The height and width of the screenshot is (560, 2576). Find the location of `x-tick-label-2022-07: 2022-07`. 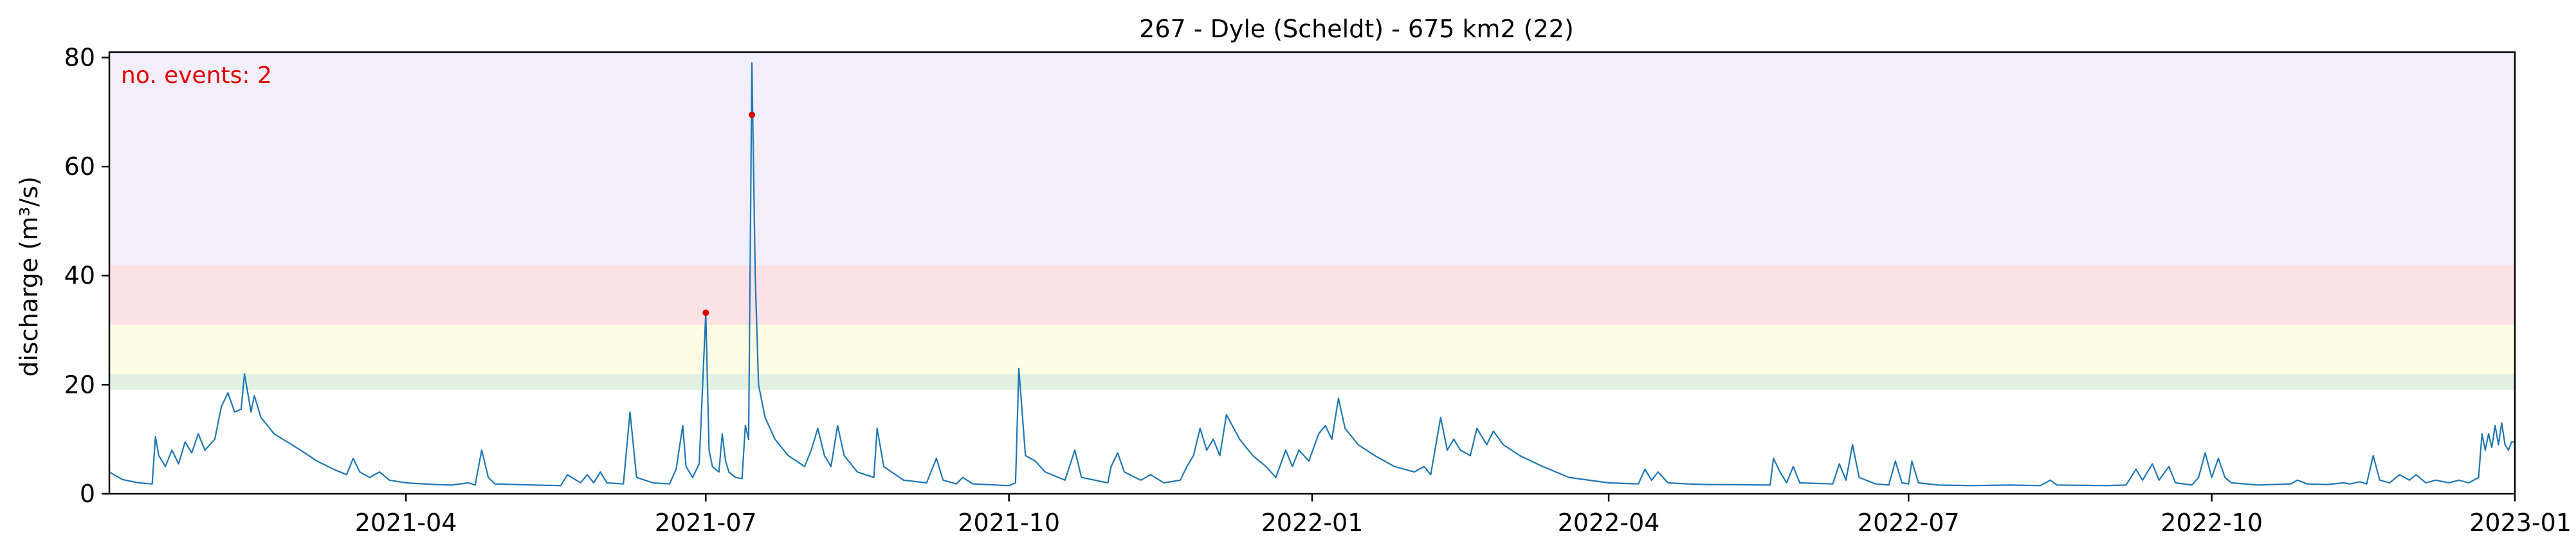

x-tick-label-2022-07: 2022-07 is located at coordinates (1909, 523).